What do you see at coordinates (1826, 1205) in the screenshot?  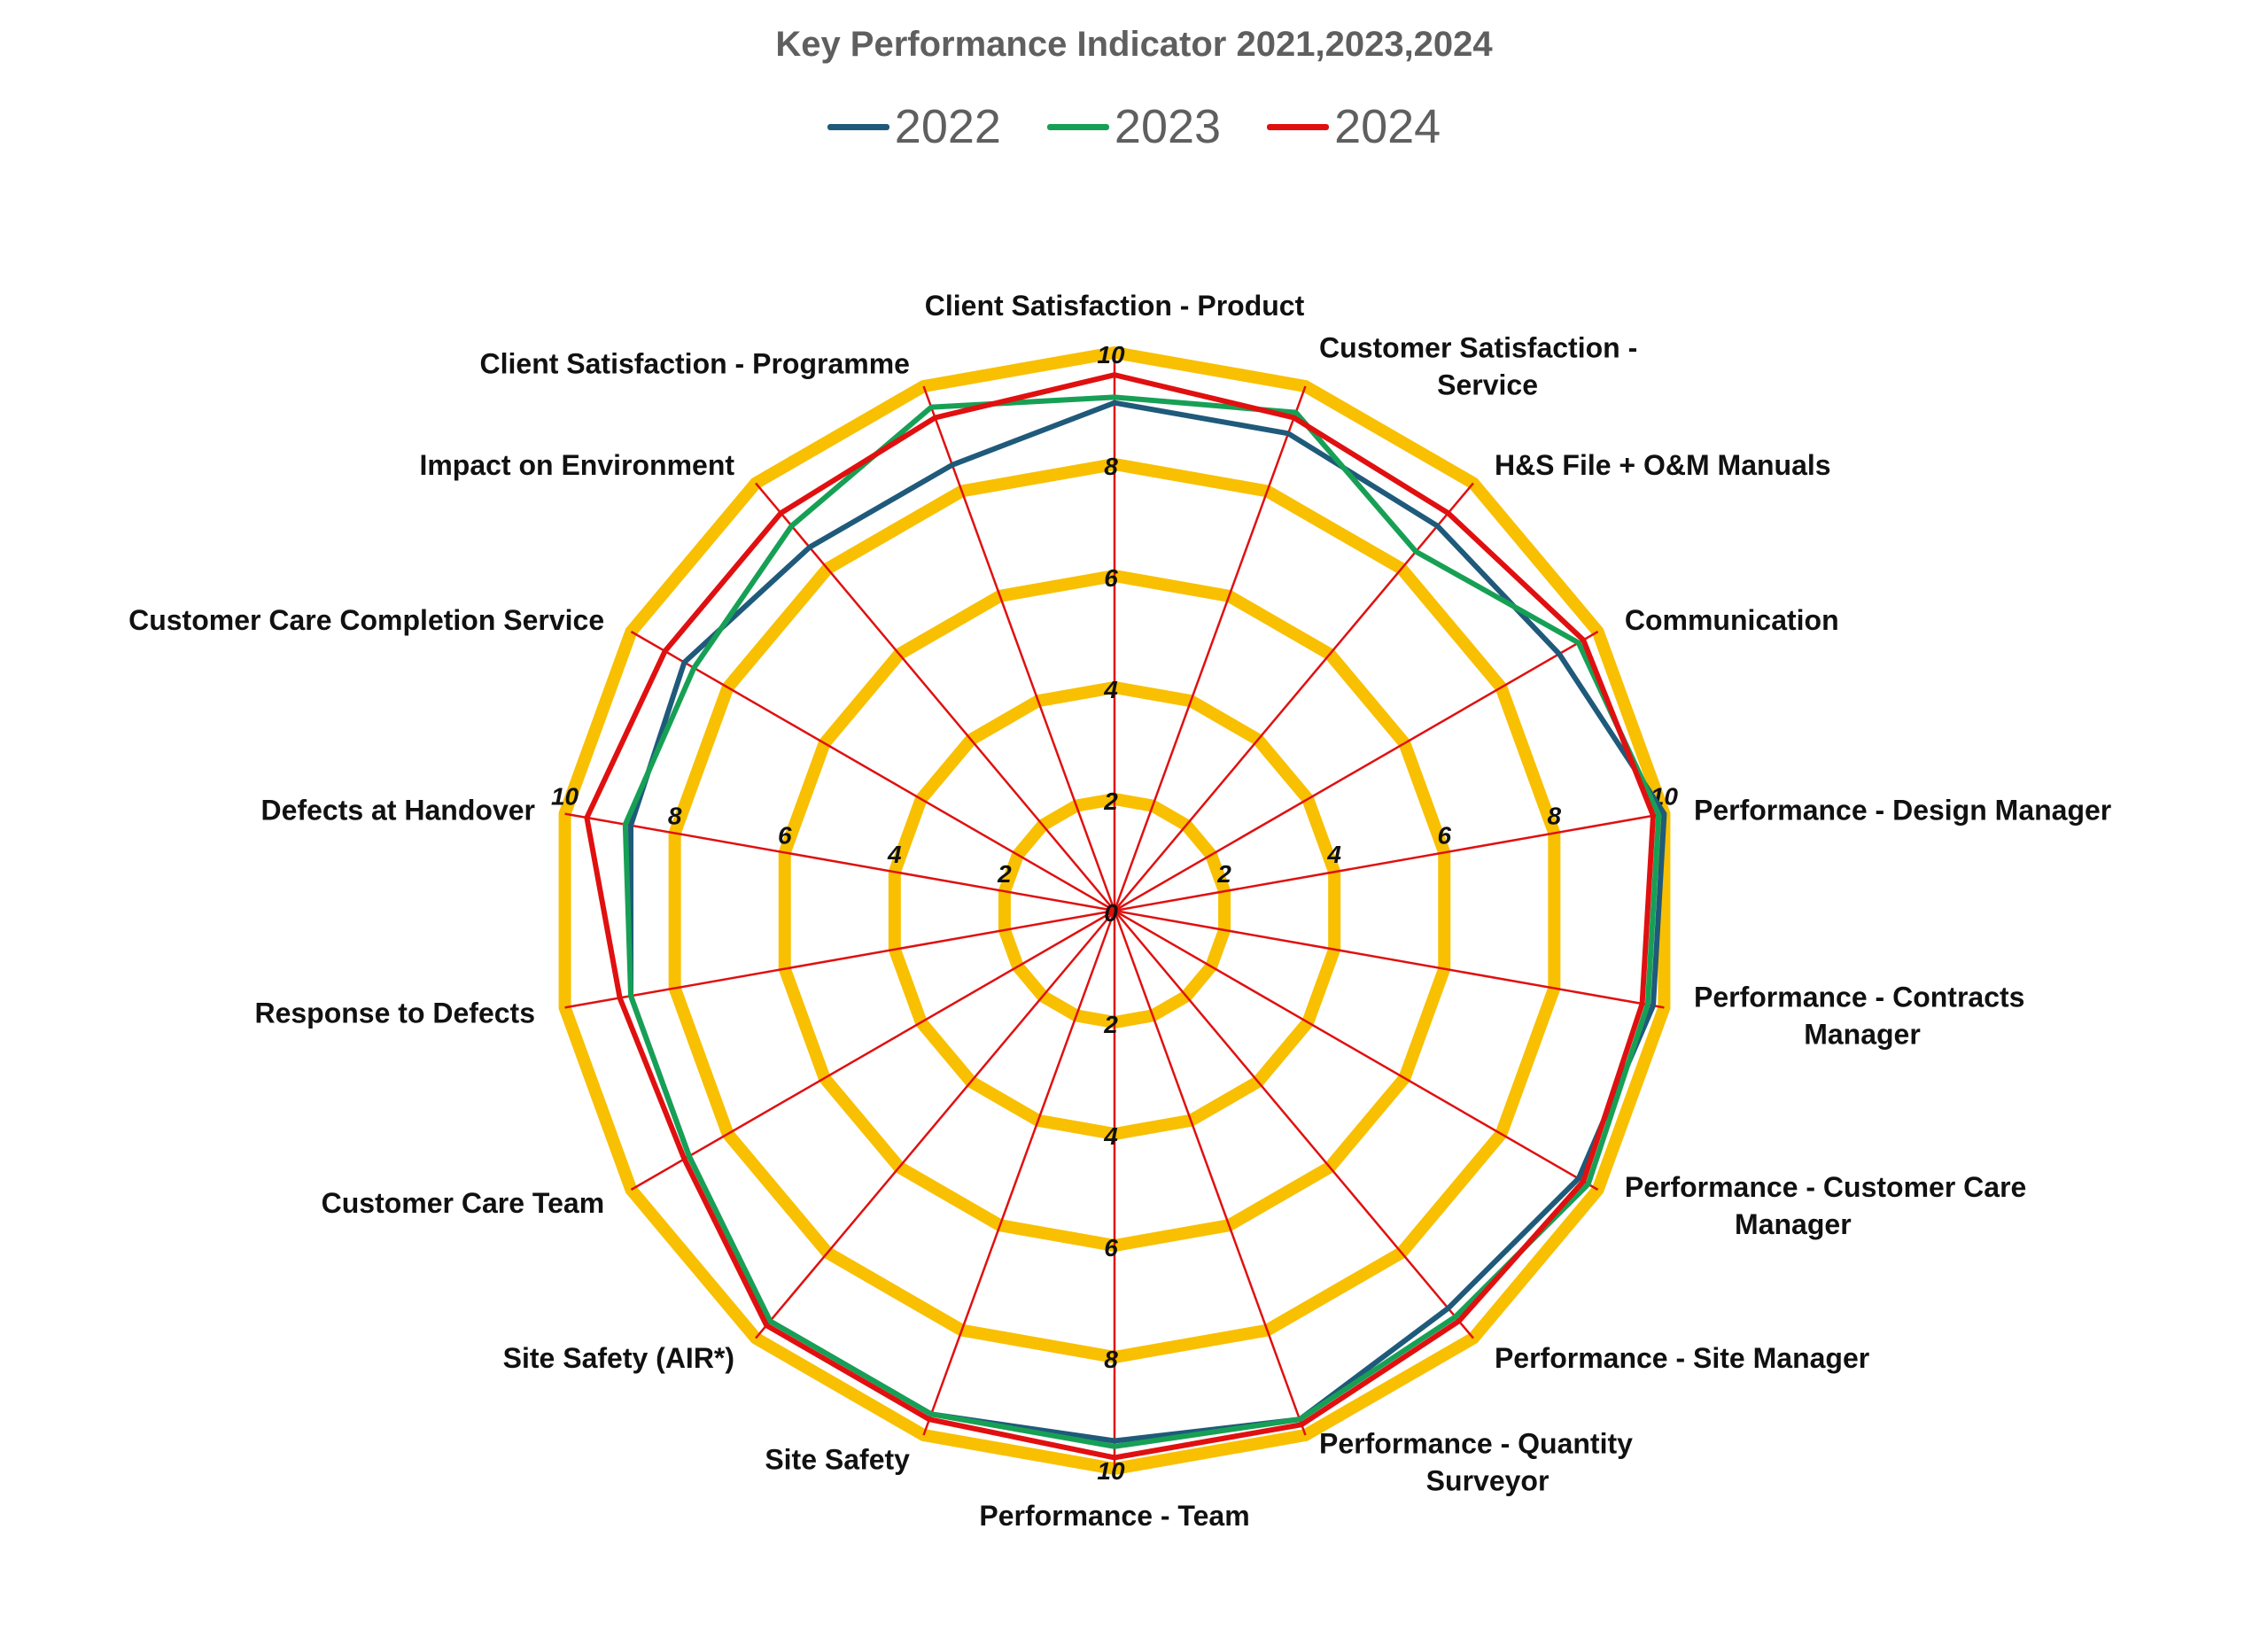 I see `axis-label-6: Performance - Customer Care Manager` at bounding box center [1826, 1205].